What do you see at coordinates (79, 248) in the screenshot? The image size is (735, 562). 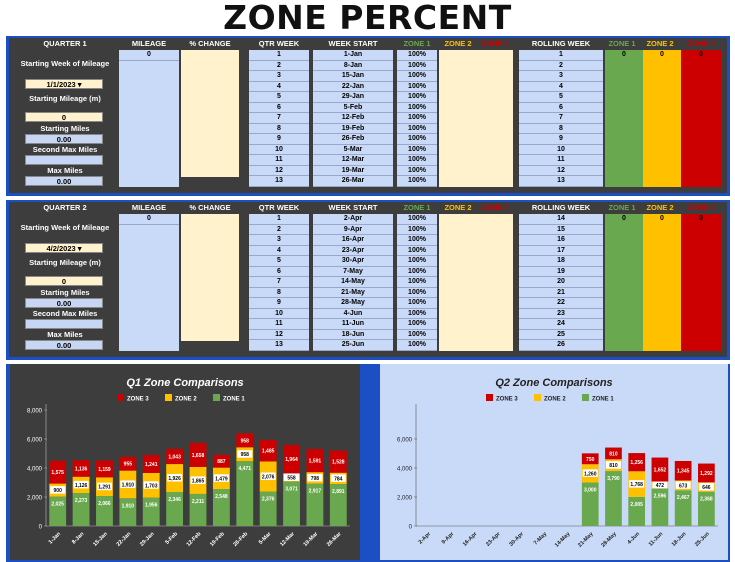 I see `chevron-down-icon: ▾` at bounding box center [79, 248].